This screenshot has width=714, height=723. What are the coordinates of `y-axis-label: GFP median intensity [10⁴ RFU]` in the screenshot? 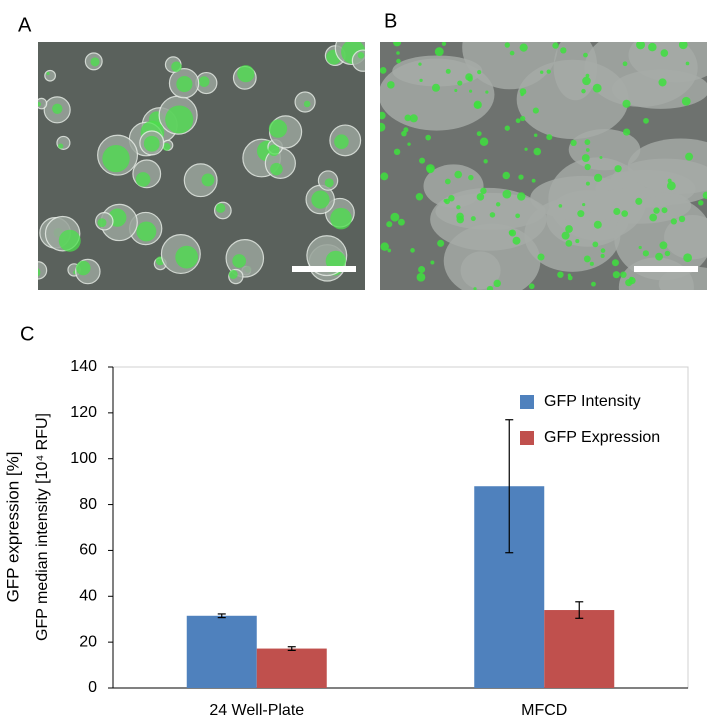 It's located at (42, 527).